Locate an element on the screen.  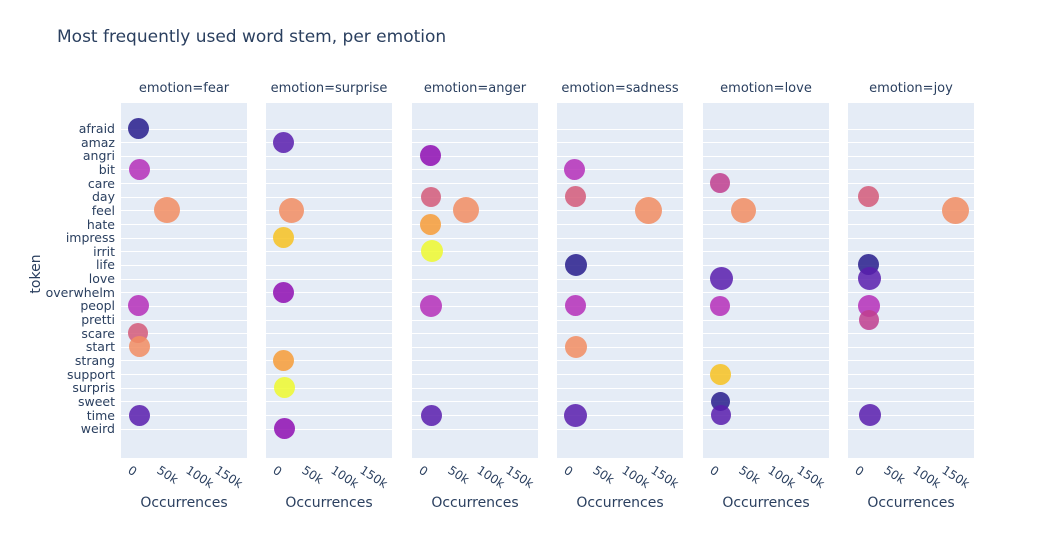
point-joy-pretti is located at coordinates (869, 319).